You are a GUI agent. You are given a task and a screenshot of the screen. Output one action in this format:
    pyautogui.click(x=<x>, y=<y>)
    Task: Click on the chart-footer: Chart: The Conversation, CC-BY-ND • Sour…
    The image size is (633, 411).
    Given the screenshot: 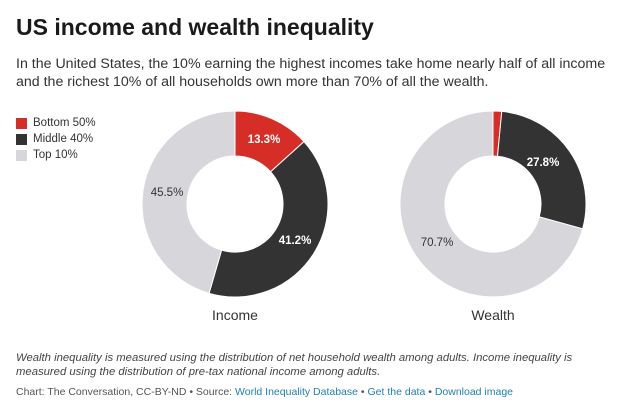 What is the action you would take?
    pyautogui.click(x=264, y=392)
    